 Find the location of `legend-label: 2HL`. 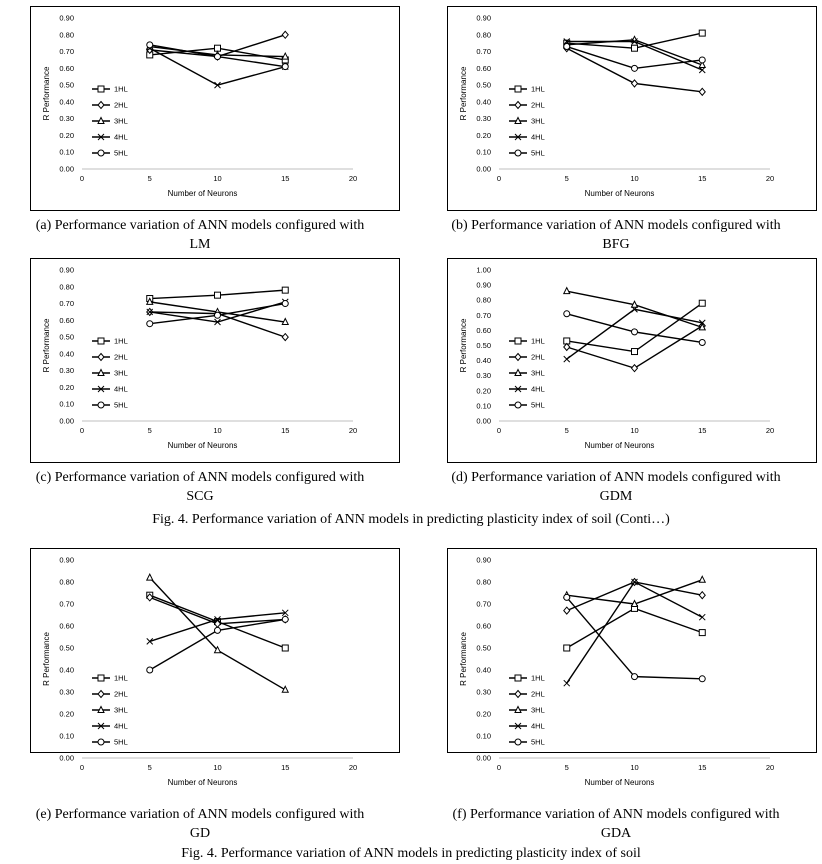

legend-label: 2HL is located at coordinates (538, 357).